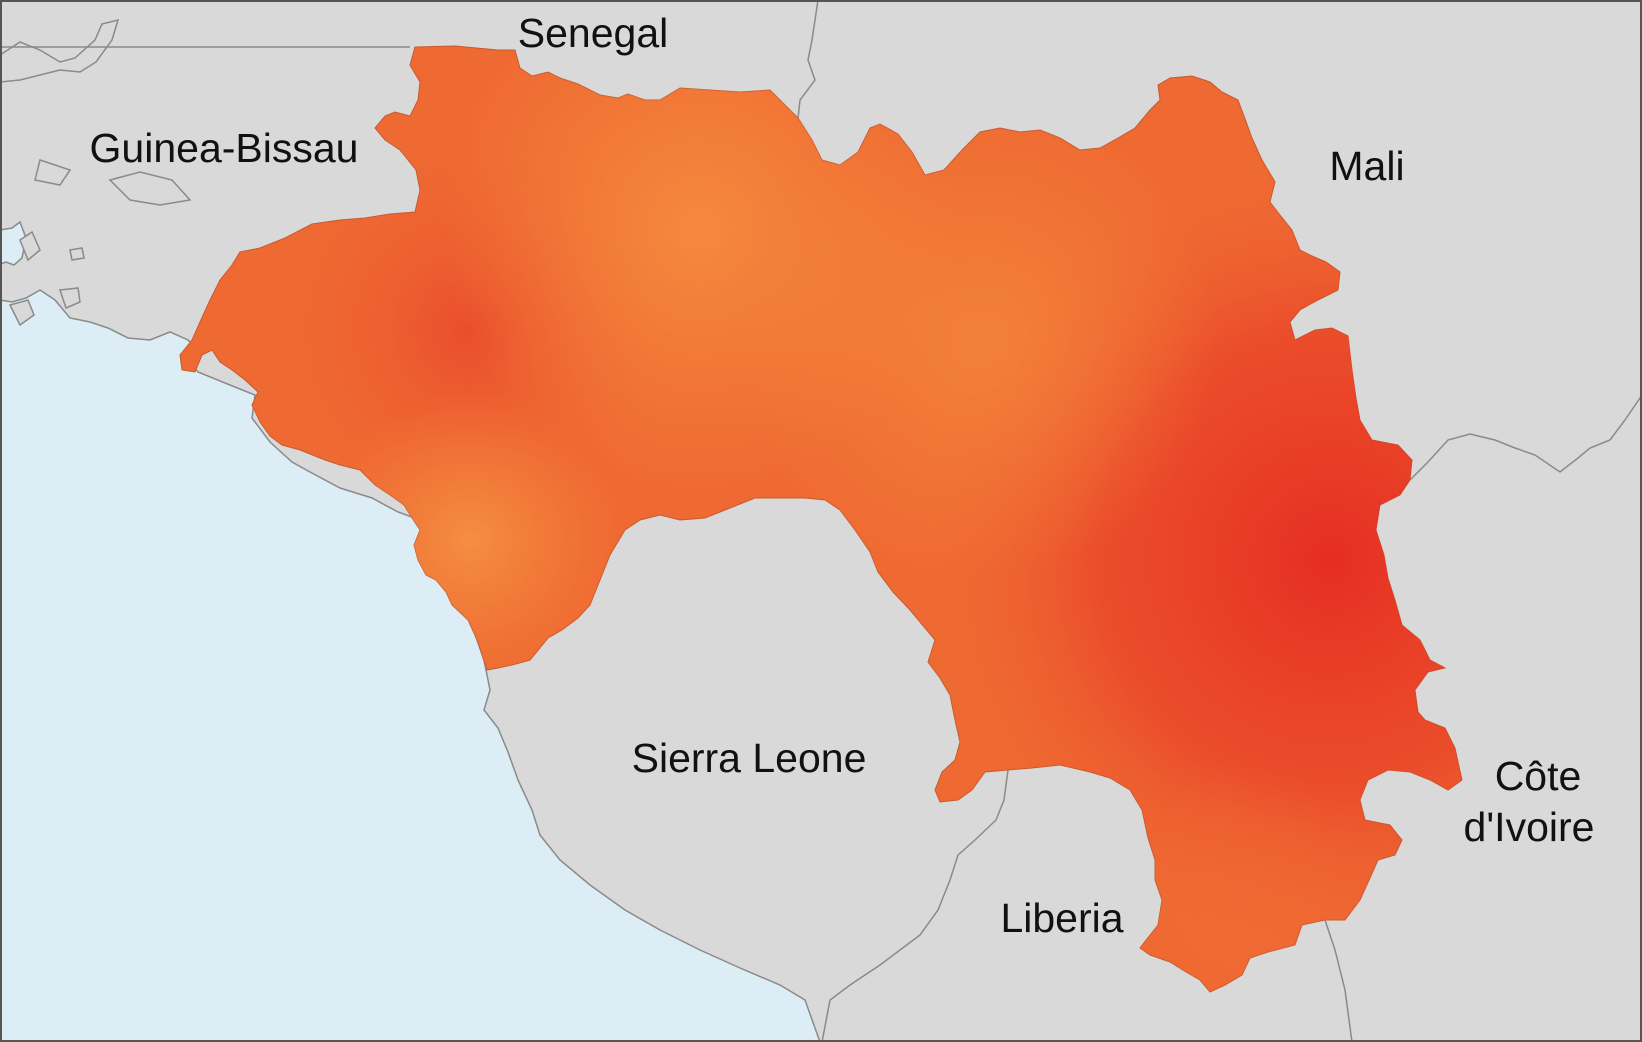 Image resolution: width=1642 pixels, height=1042 pixels. What do you see at coordinates (1338, 980) in the screenshot?
I see `liberia-cote-divoire-border` at bounding box center [1338, 980].